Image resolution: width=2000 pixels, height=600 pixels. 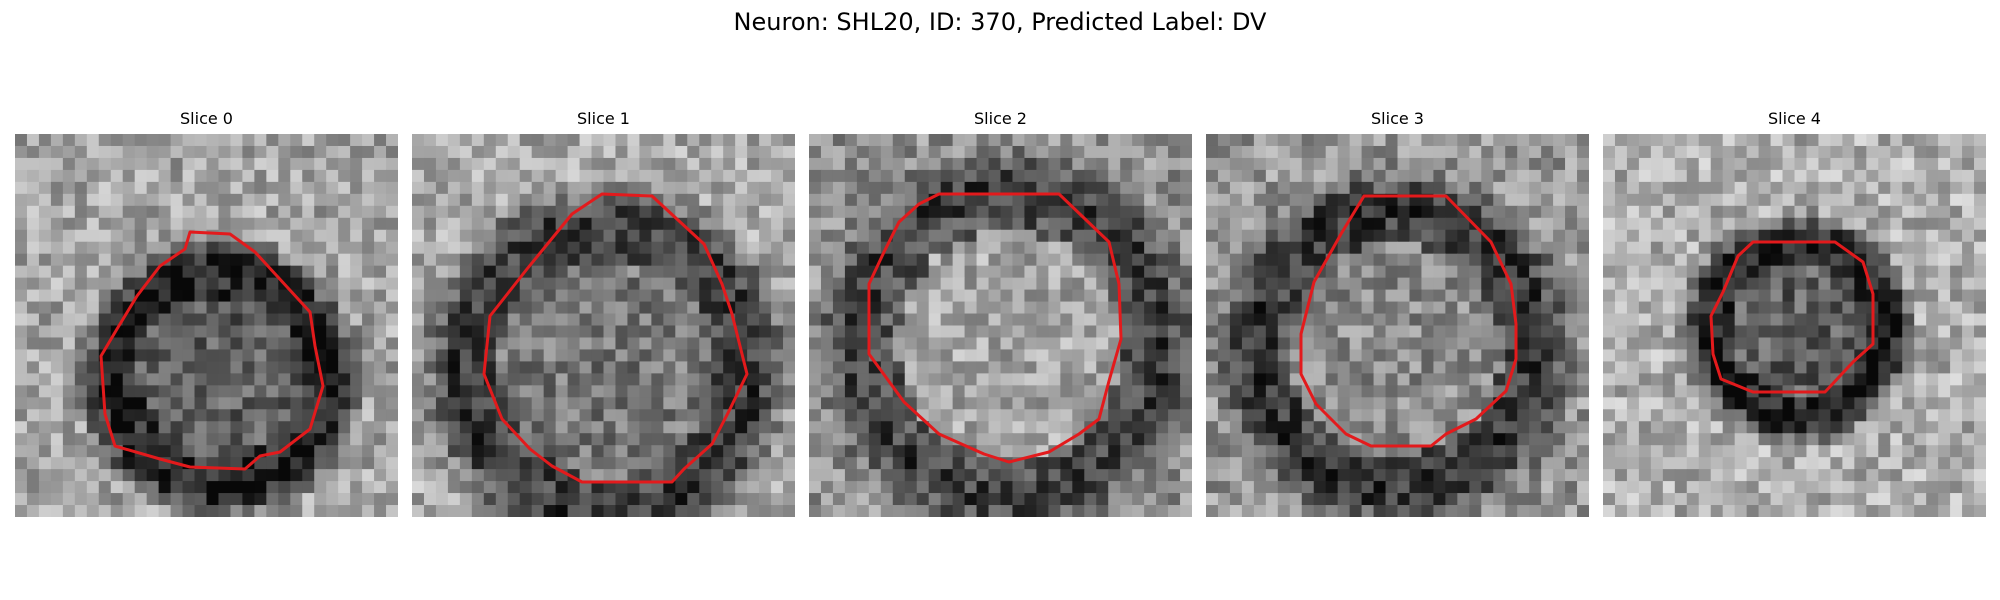 I want to click on slice-panel-0: Slice 0, so click(x=206, y=312).